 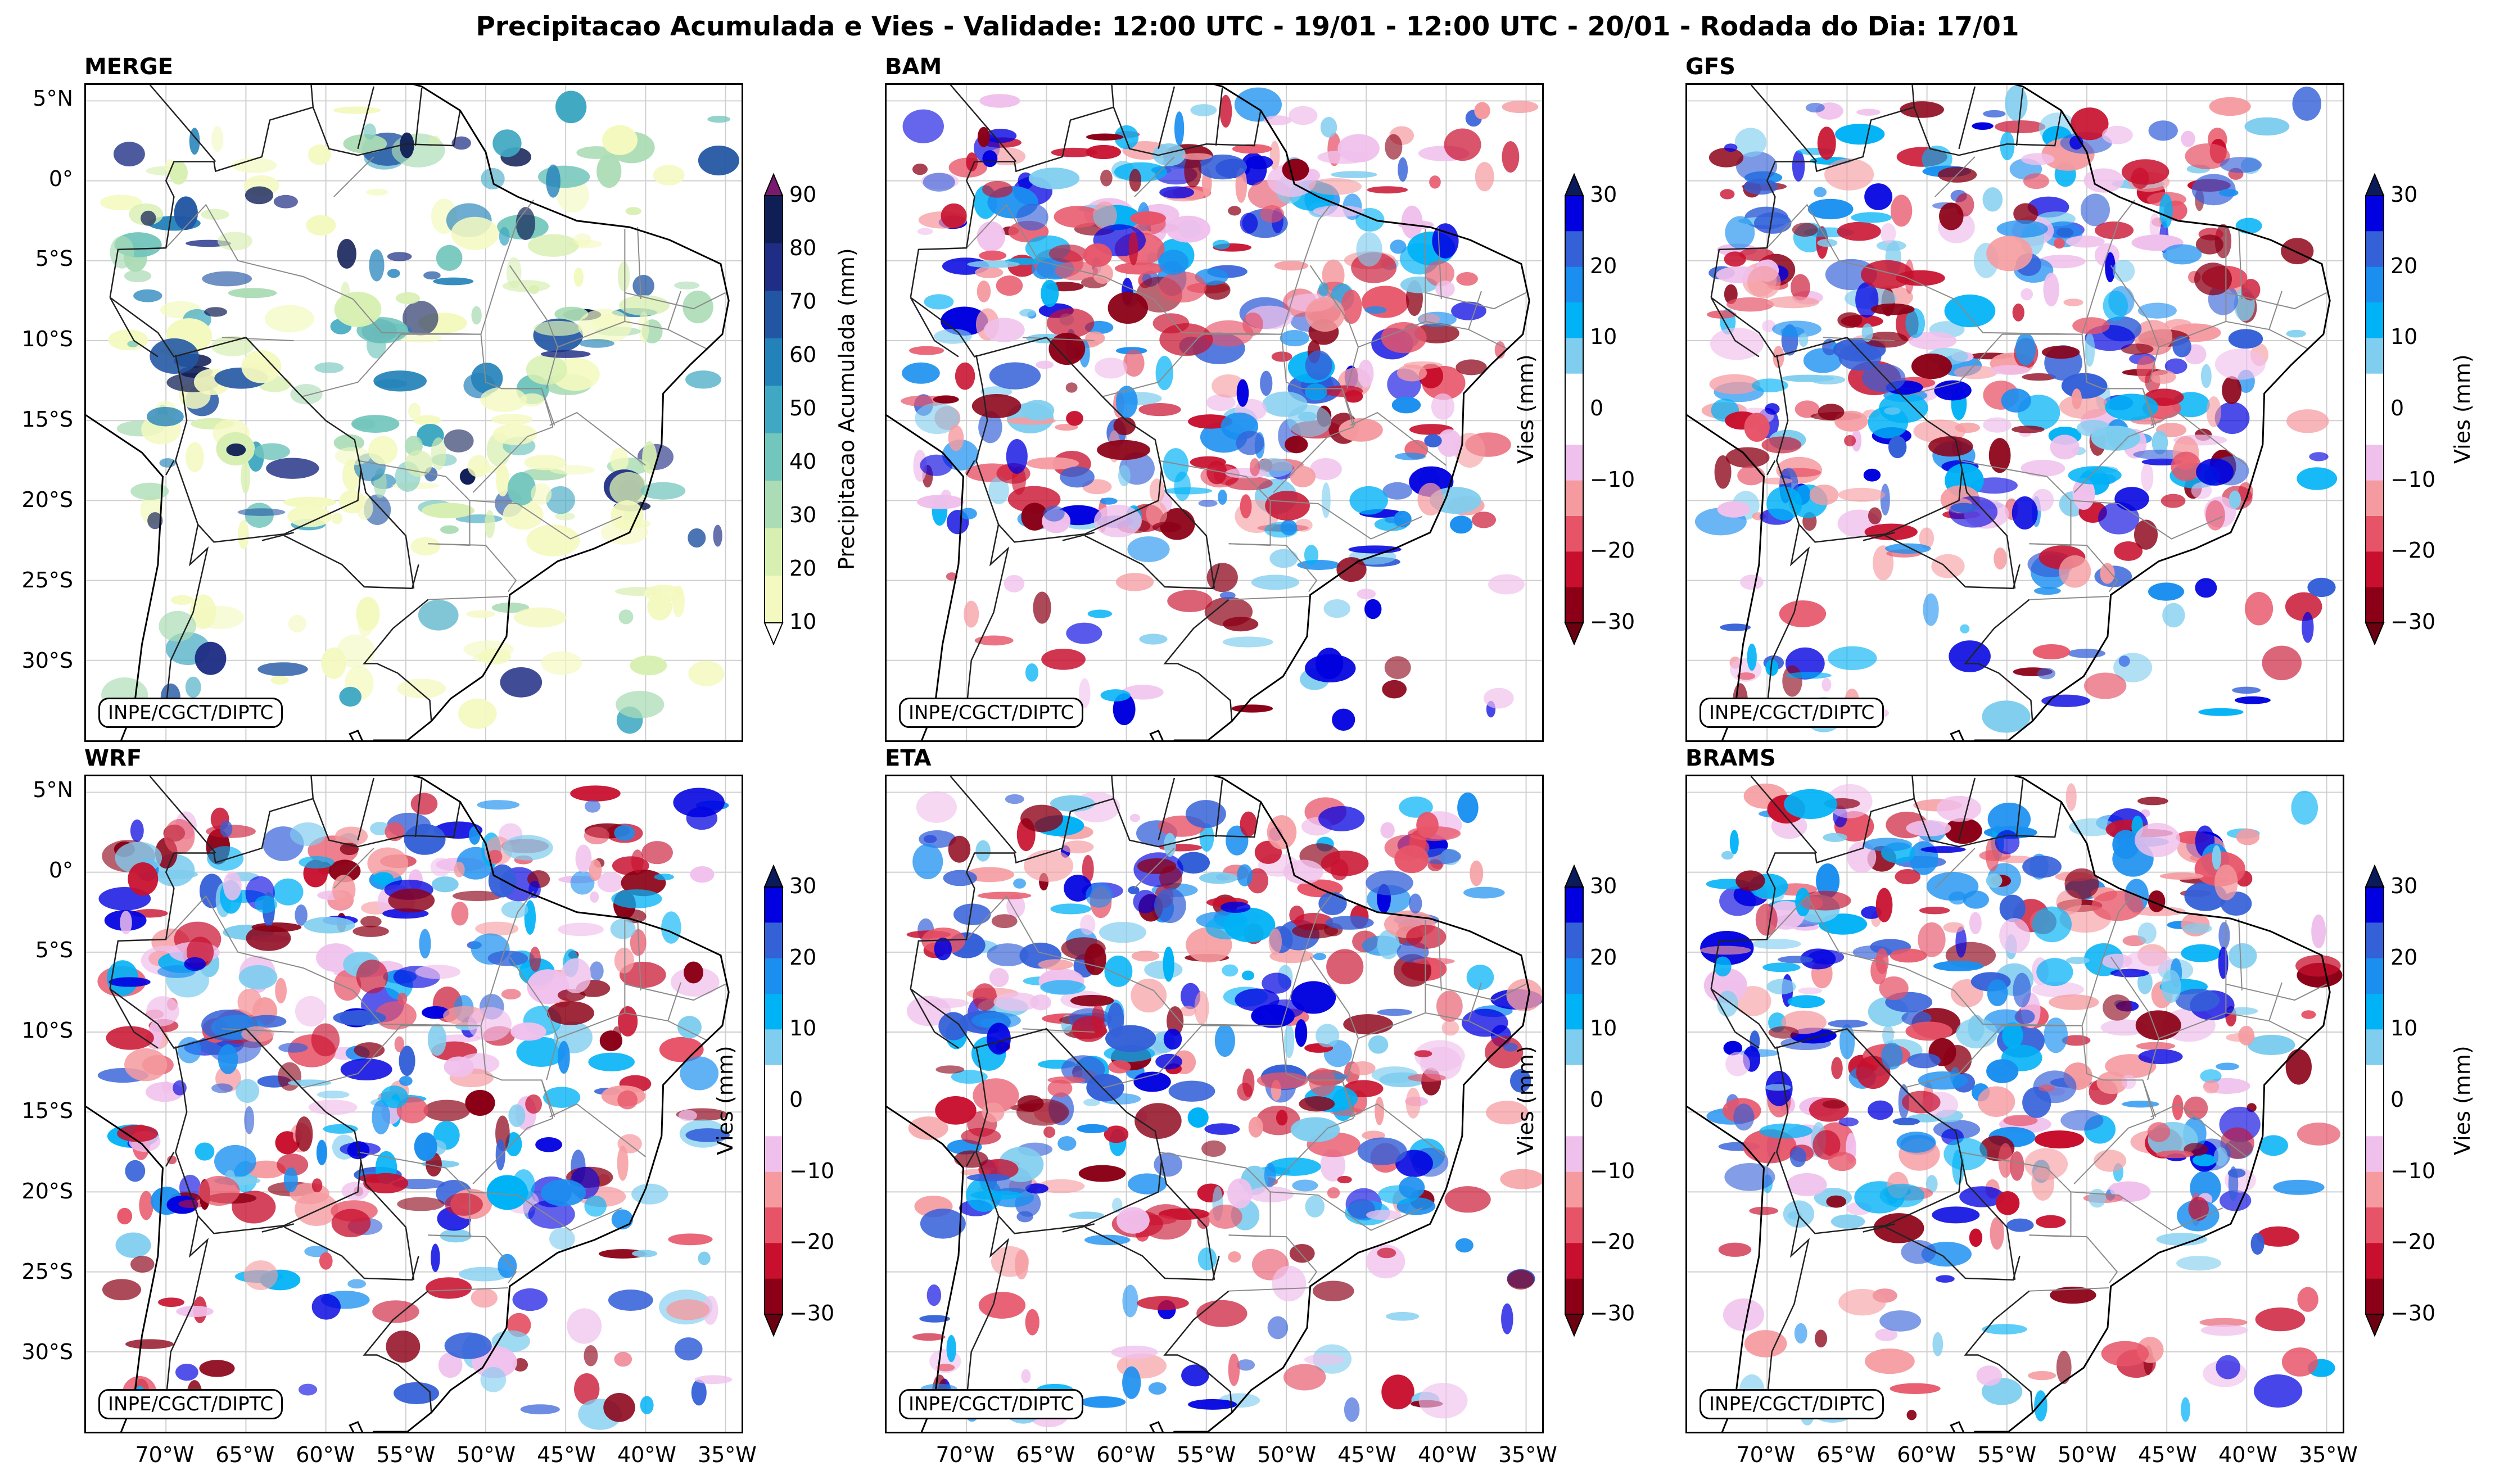 What do you see at coordinates (2014, 412) in the screenshot?
I see `map-gfs: INPE/CGCT/DIPTC` at bounding box center [2014, 412].